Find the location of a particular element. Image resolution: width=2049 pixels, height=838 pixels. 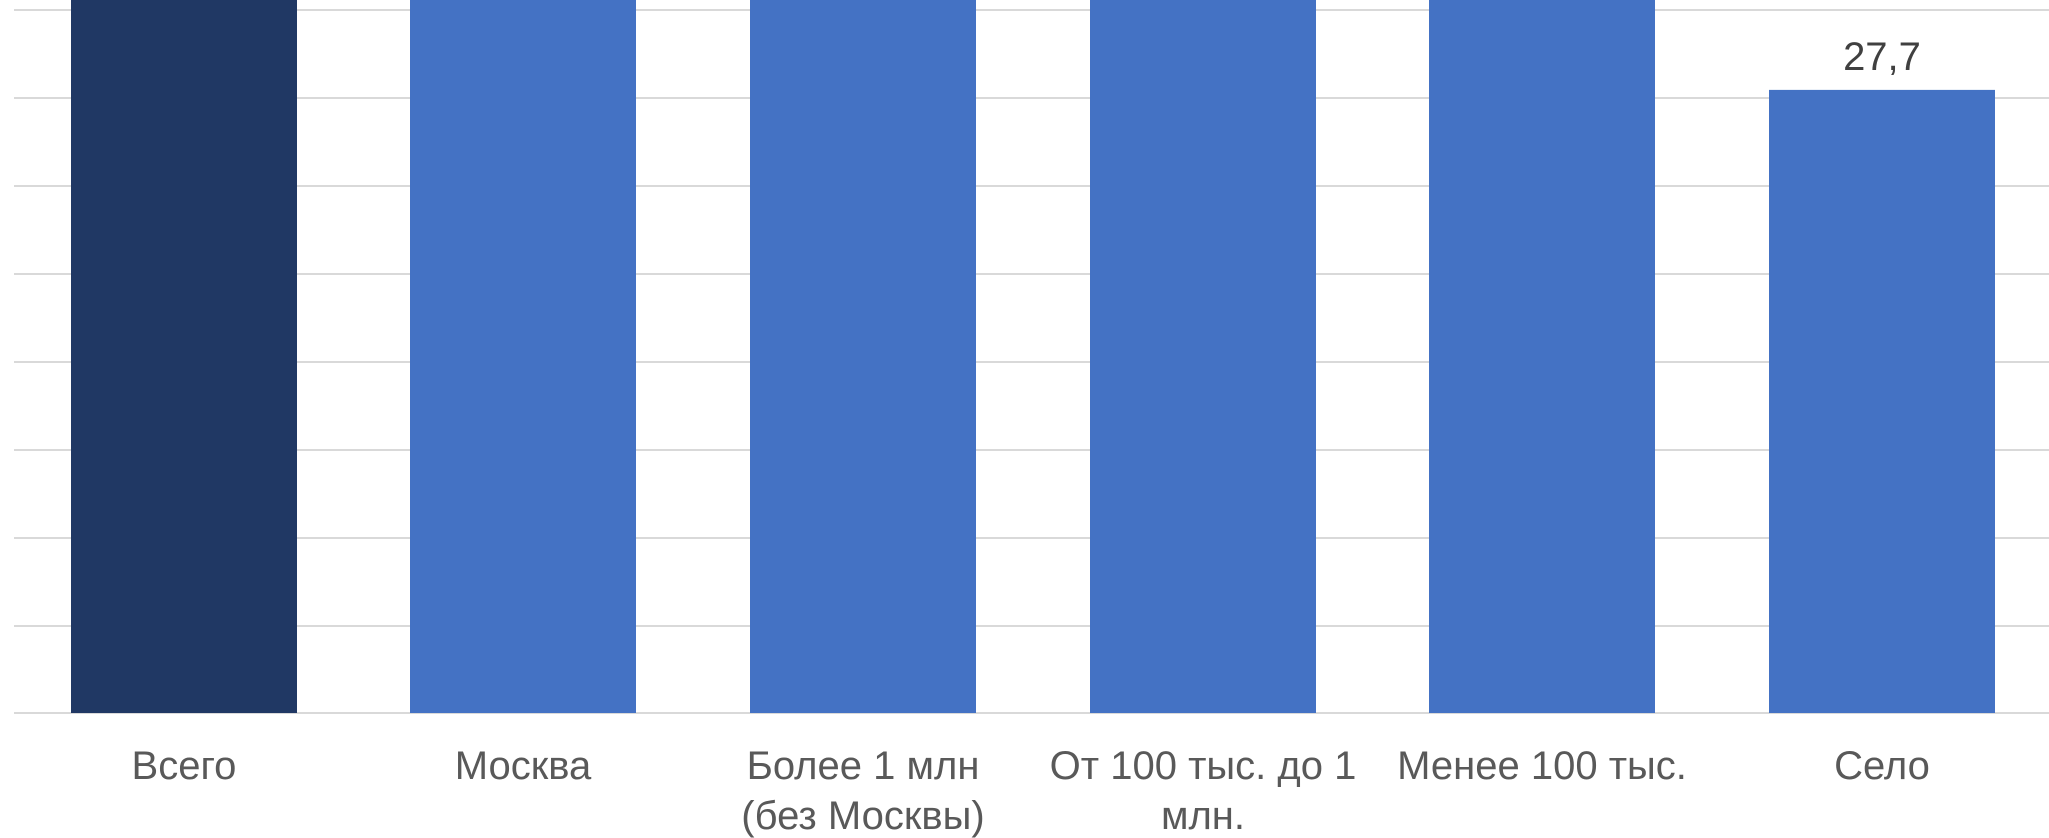

tick-label: Село is located at coordinates (1882, 766).